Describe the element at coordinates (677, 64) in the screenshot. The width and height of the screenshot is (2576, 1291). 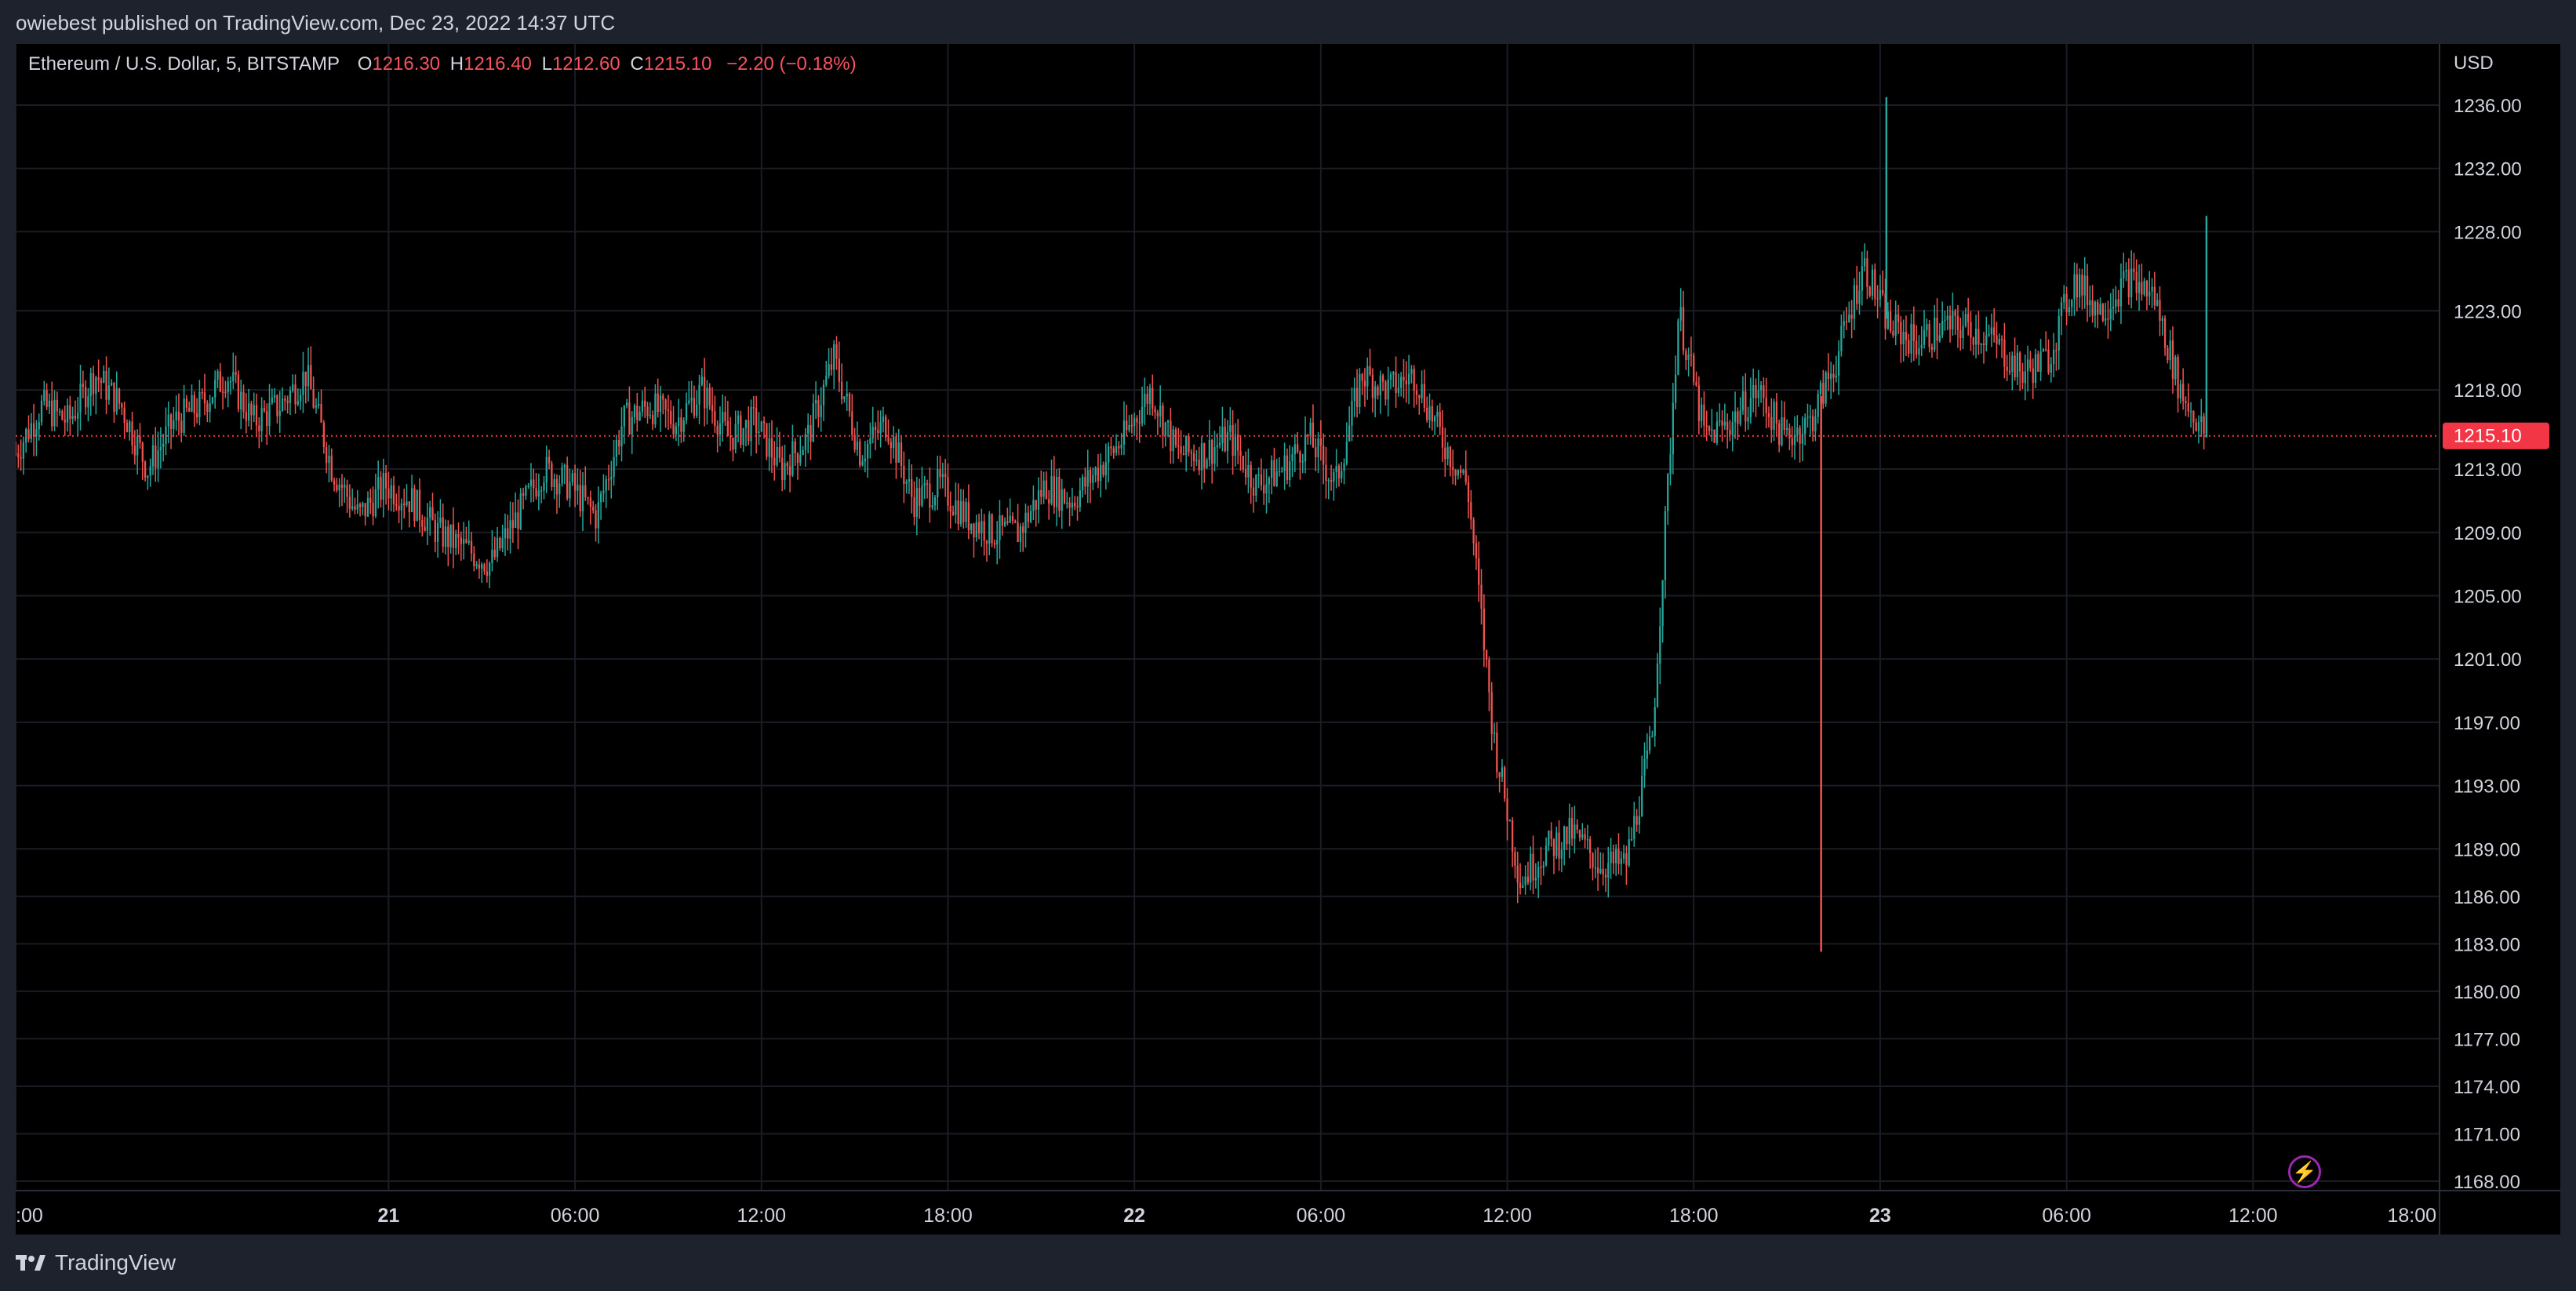
I see `close-value: 1215.10` at that location.